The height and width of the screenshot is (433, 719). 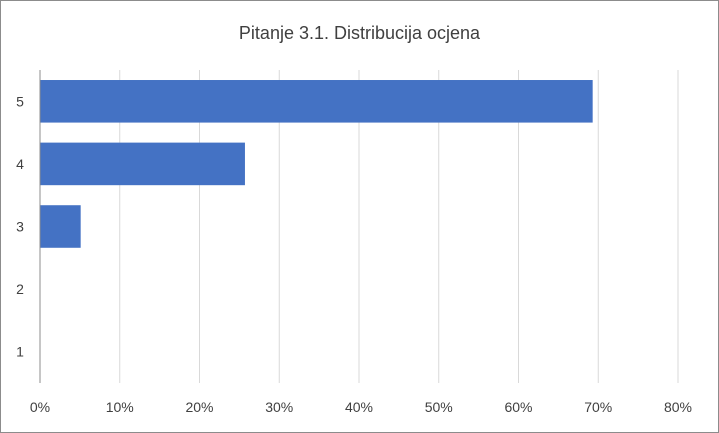 I want to click on y-tick-label: 1, so click(x=20, y=352).